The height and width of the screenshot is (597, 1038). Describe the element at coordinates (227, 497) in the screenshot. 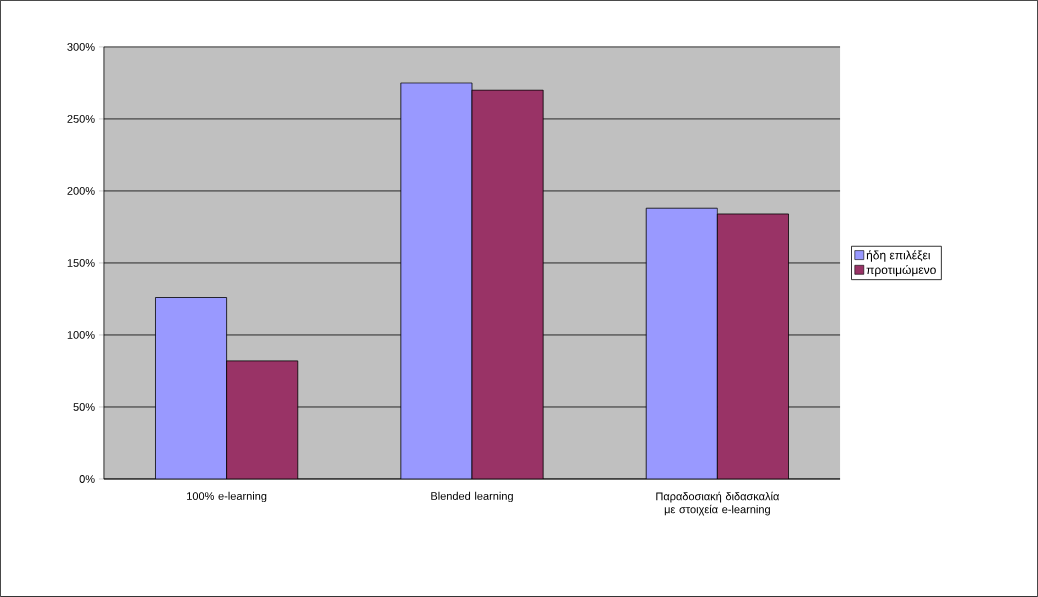

I see `x-tick-label: 100% e-learning` at that location.